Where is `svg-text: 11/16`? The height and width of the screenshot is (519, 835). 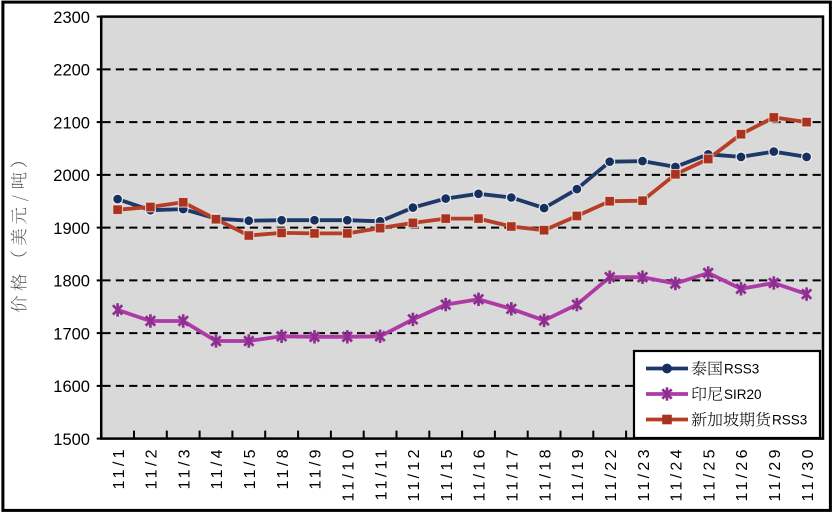
svg-text: 11/16 is located at coordinates (480, 473).